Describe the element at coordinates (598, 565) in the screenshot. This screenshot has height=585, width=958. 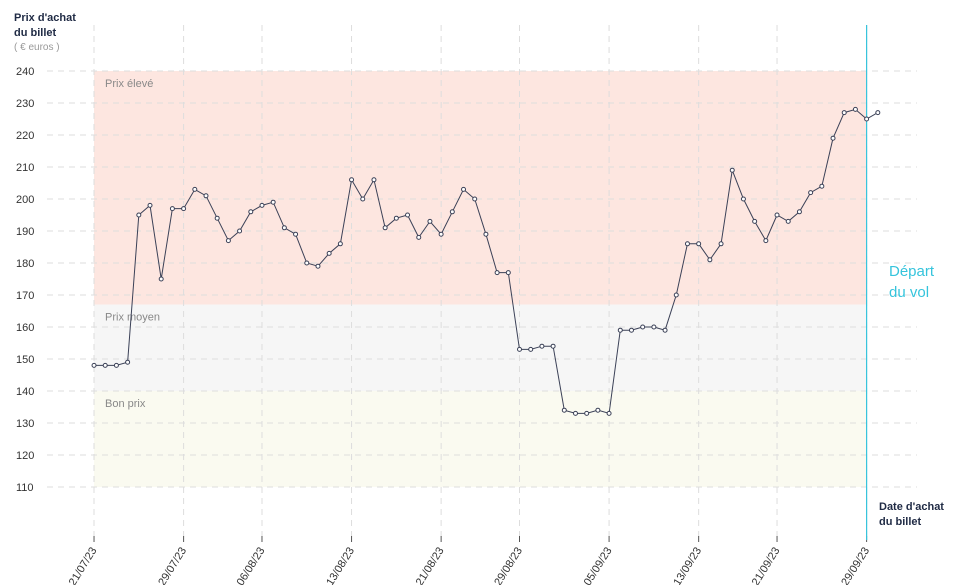
I see `x-tick-label: 05/09/23` at that location.